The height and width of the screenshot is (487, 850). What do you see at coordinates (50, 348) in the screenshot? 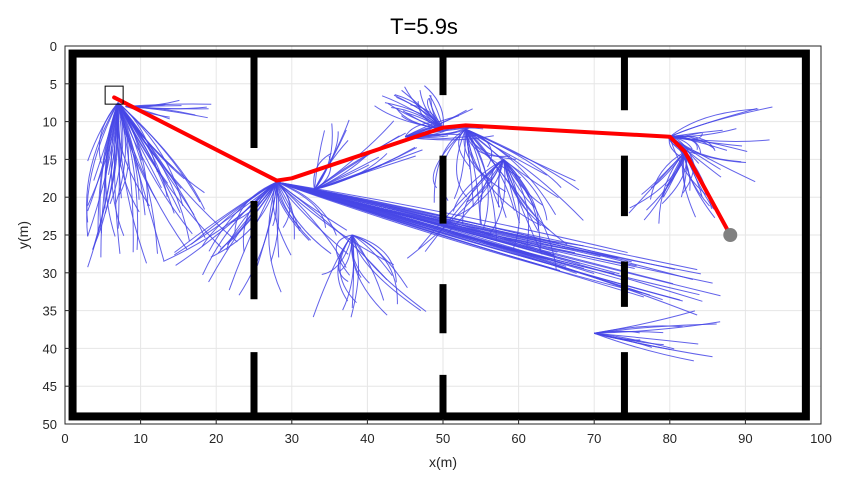
I see `y-tick-label: 40` at bounding box center [50, 348].